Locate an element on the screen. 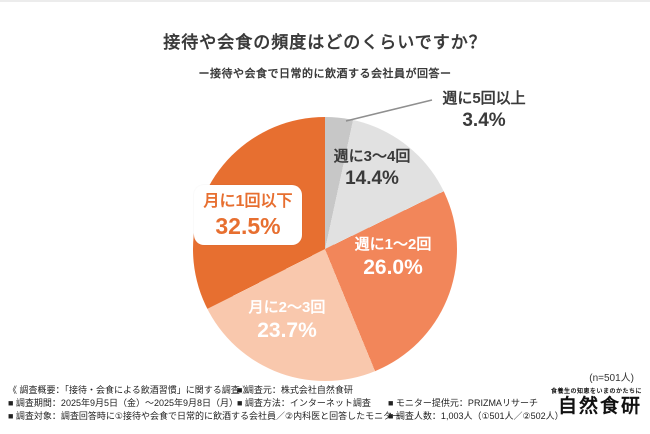 The image size is (650, 434). slice-label-text: 週に1〜2回 is located at coordinates (393, 244).